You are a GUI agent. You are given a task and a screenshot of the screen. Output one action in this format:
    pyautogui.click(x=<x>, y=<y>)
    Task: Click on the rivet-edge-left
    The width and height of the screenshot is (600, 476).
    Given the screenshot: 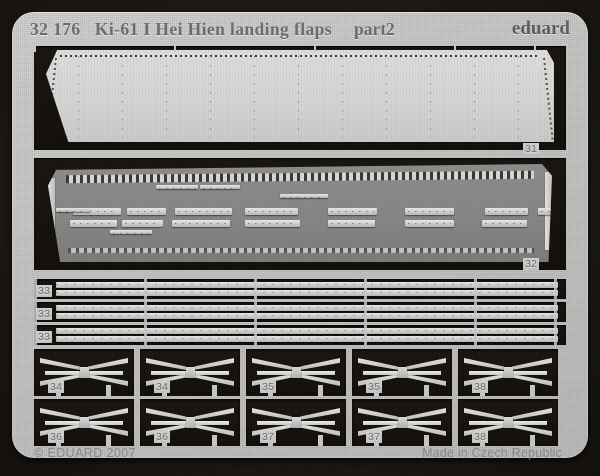 What is the action you would take?
    pyautogui.click(x=51, y=99)
    